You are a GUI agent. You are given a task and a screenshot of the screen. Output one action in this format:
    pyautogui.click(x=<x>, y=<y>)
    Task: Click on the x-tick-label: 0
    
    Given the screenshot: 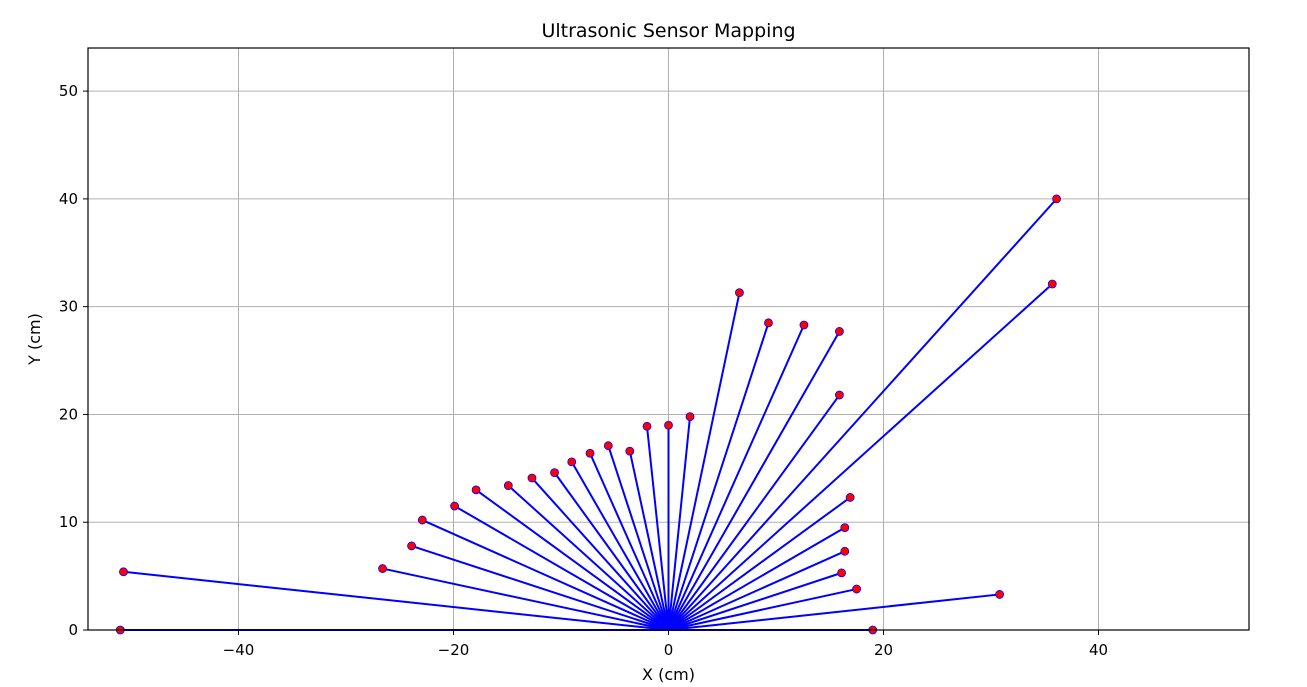 What is the action you would take?
    pyautogui.click(x=669, y=650)
    